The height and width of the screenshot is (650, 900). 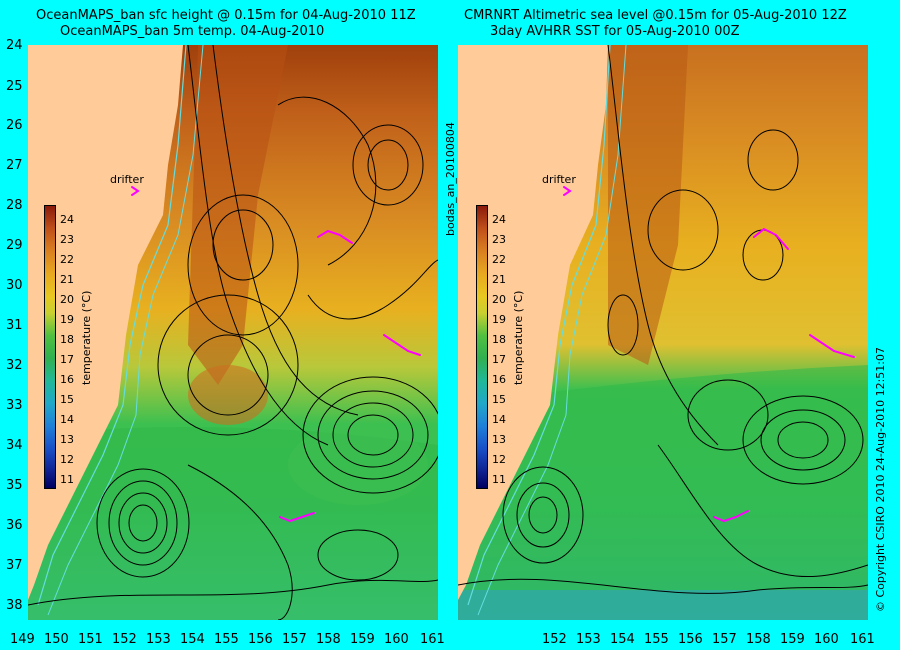 What do you see at coordinates (14, 565) in the screenshot?
I see `lat-label: 37` at bounding box center [14, 565].